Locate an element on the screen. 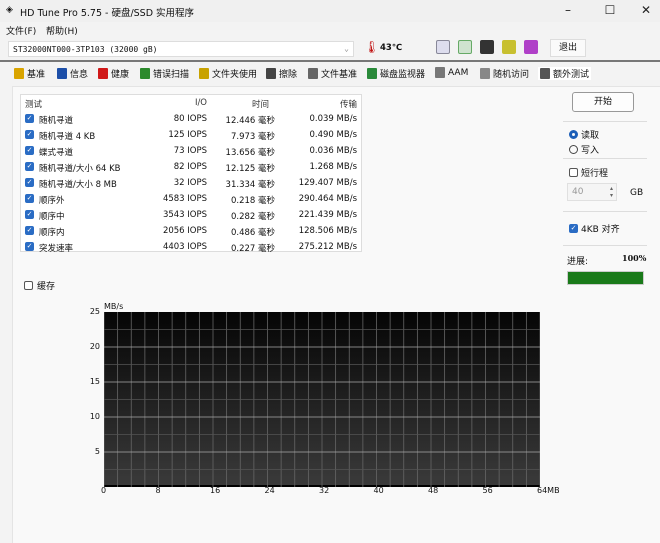 The image size is (660, 543). header-test: 测试 is located at coordinates (34, 105).